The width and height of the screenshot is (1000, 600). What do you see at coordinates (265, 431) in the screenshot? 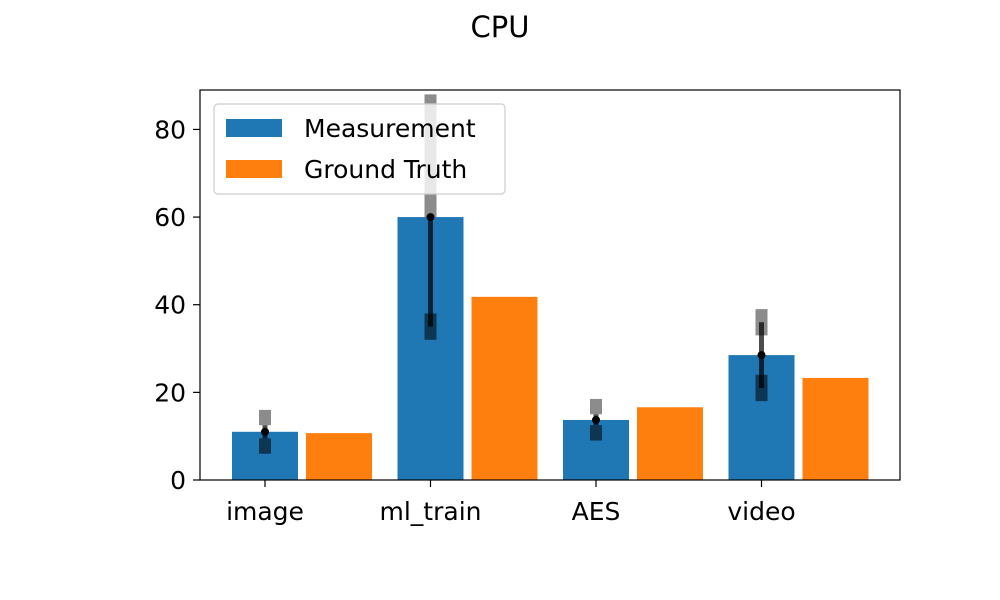
I see `error-center-image` at bounding box center [265, 431].